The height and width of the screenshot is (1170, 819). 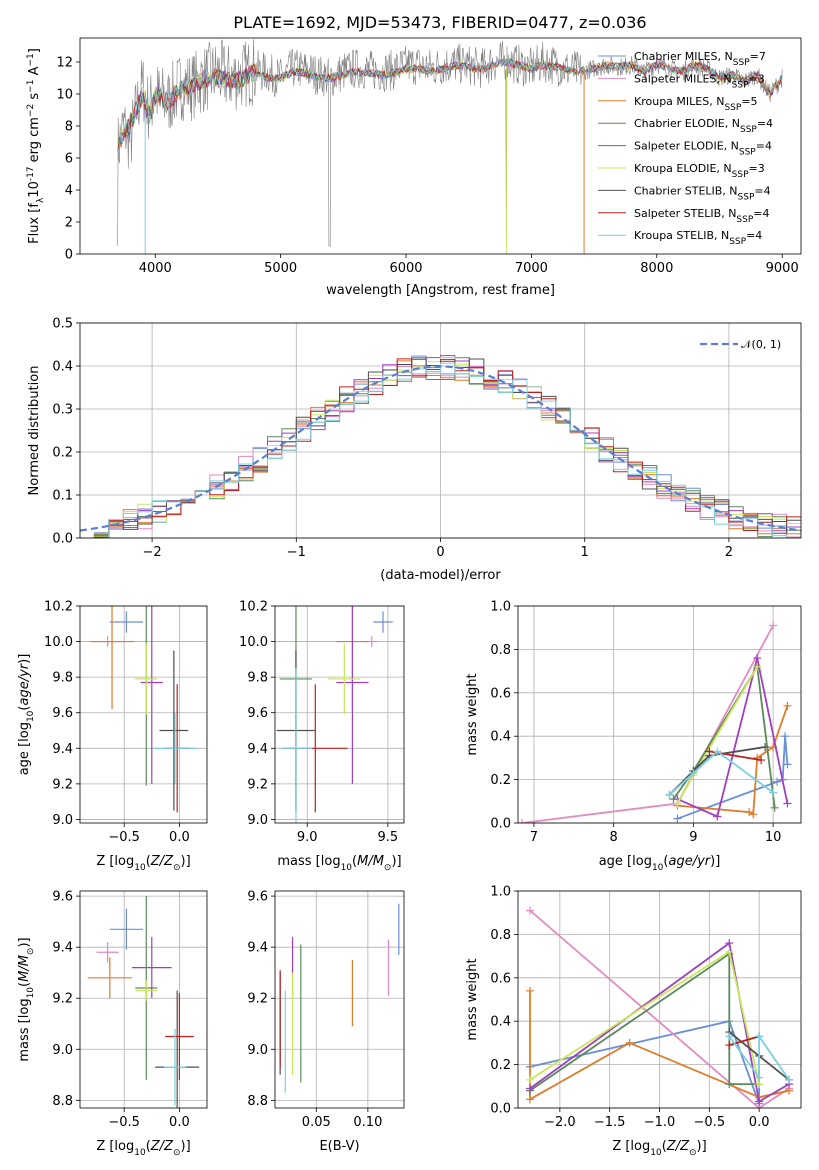 I want to click on y-tick-label: 0.8, so click(x=500, y=935).